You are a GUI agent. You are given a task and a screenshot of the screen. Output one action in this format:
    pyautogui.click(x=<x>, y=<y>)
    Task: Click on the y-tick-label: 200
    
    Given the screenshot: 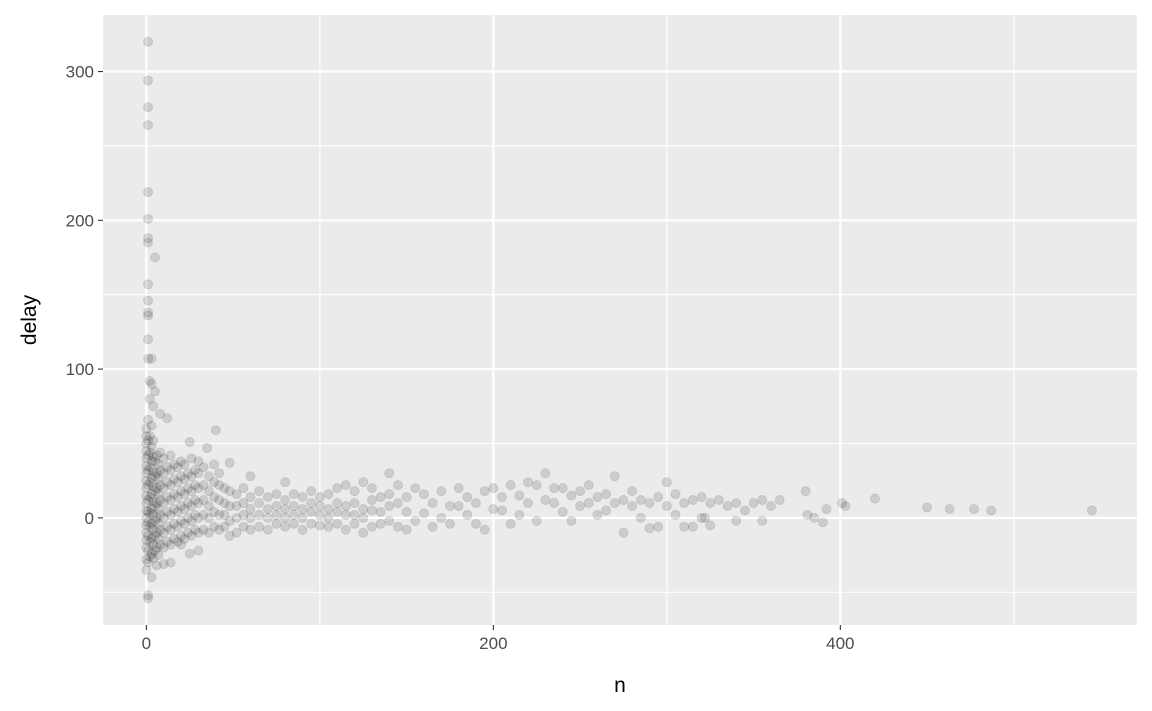 What is the action you would take?
    pyautogui.click(x=80, y=220)
    